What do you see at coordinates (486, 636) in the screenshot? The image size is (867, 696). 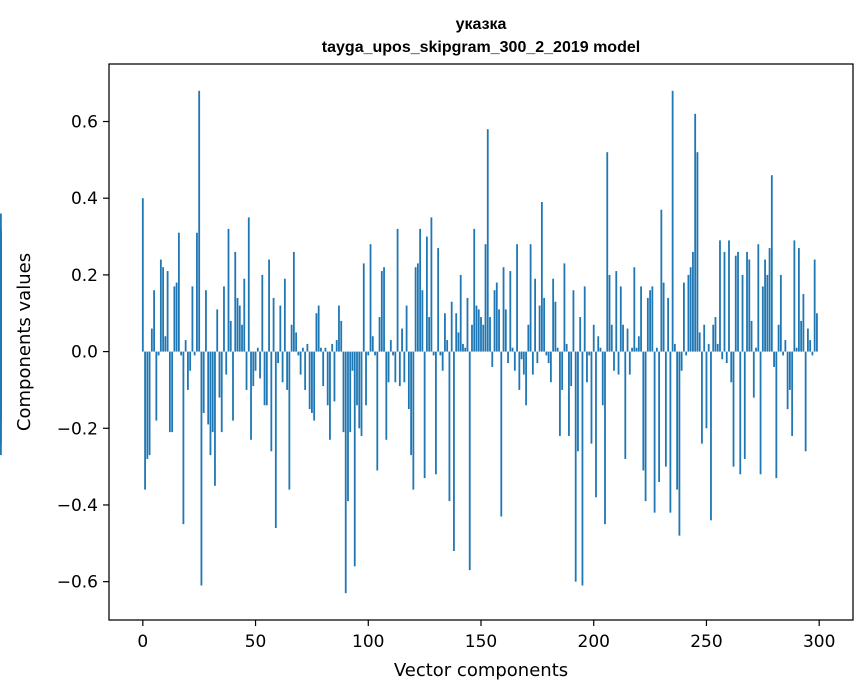 I see `x-axis-ticks: 0 50 100 150 200 250 300` at bounding box center [486, 636].